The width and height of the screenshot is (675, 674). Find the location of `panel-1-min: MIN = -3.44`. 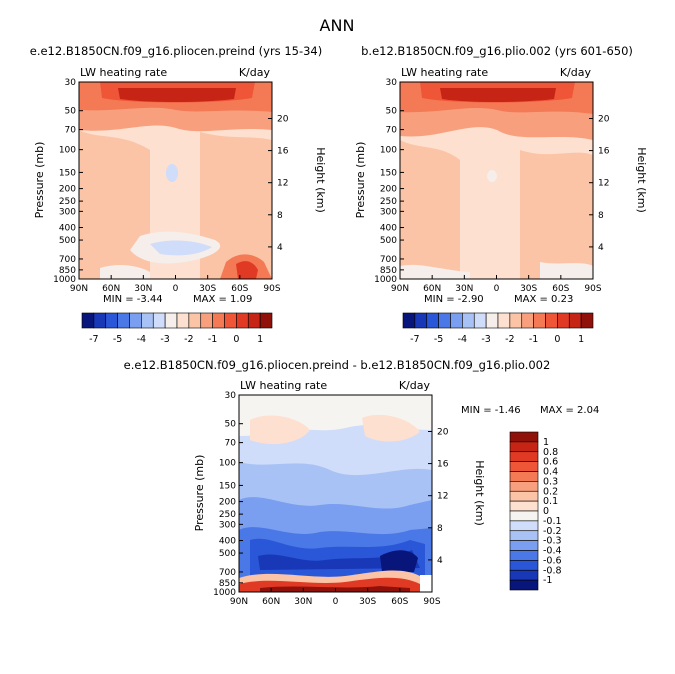

panel-1-min: MIN = -3.44 is located at coordinates (133, 299).